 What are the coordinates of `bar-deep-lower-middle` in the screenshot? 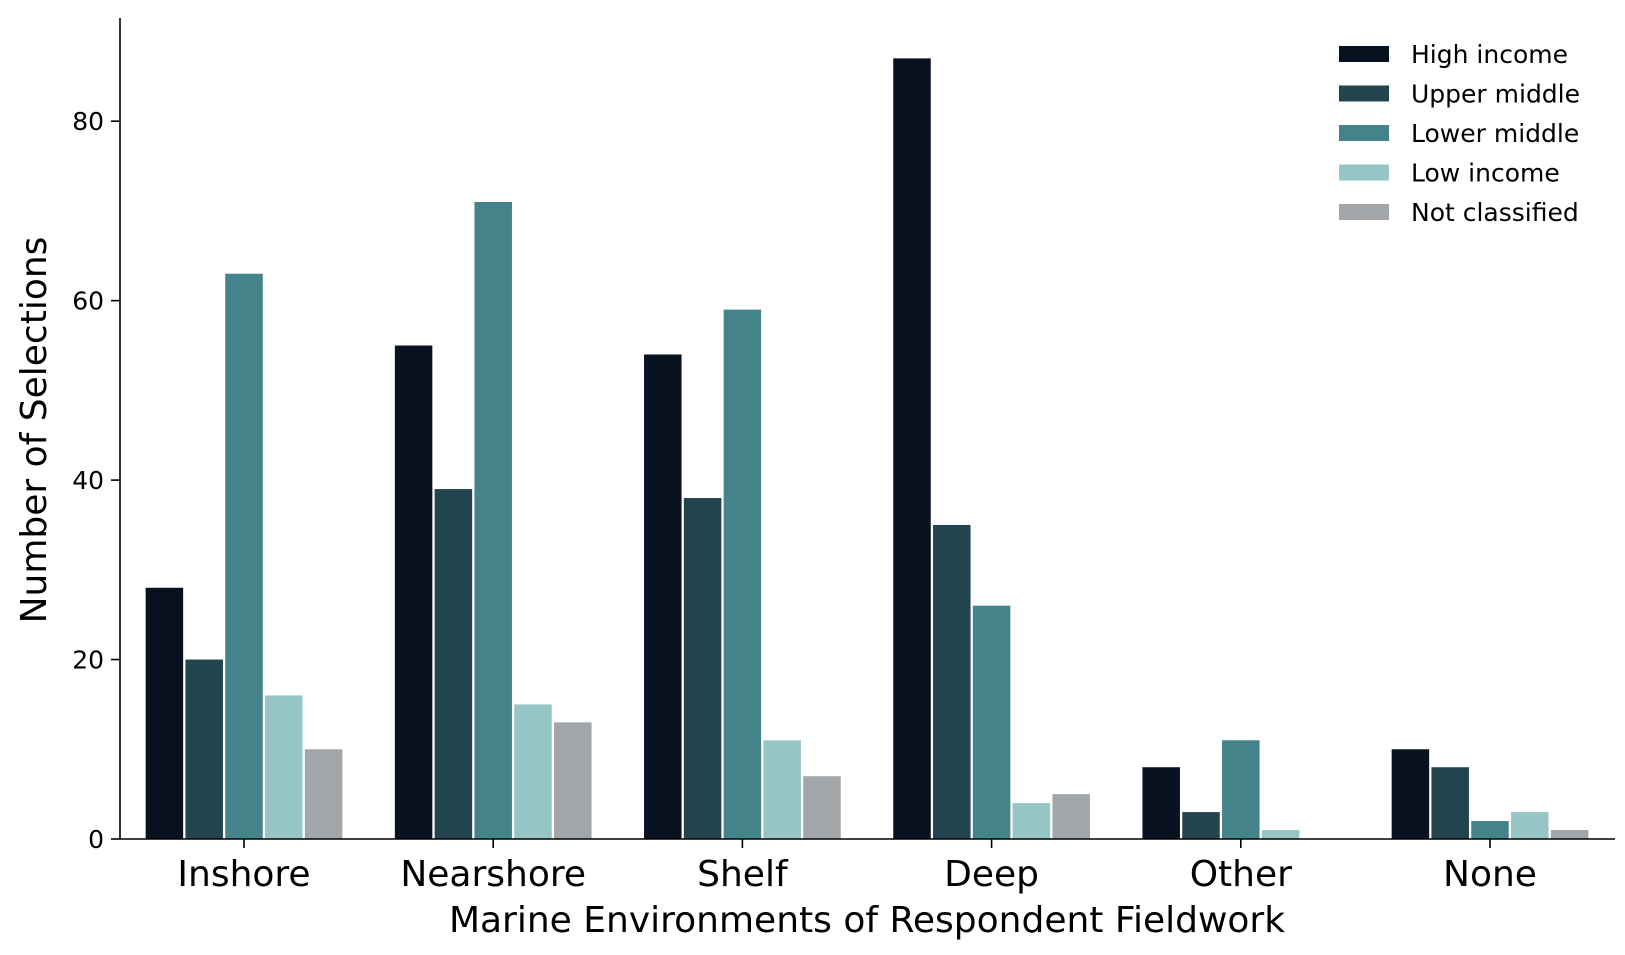 It's located at (991, 722).